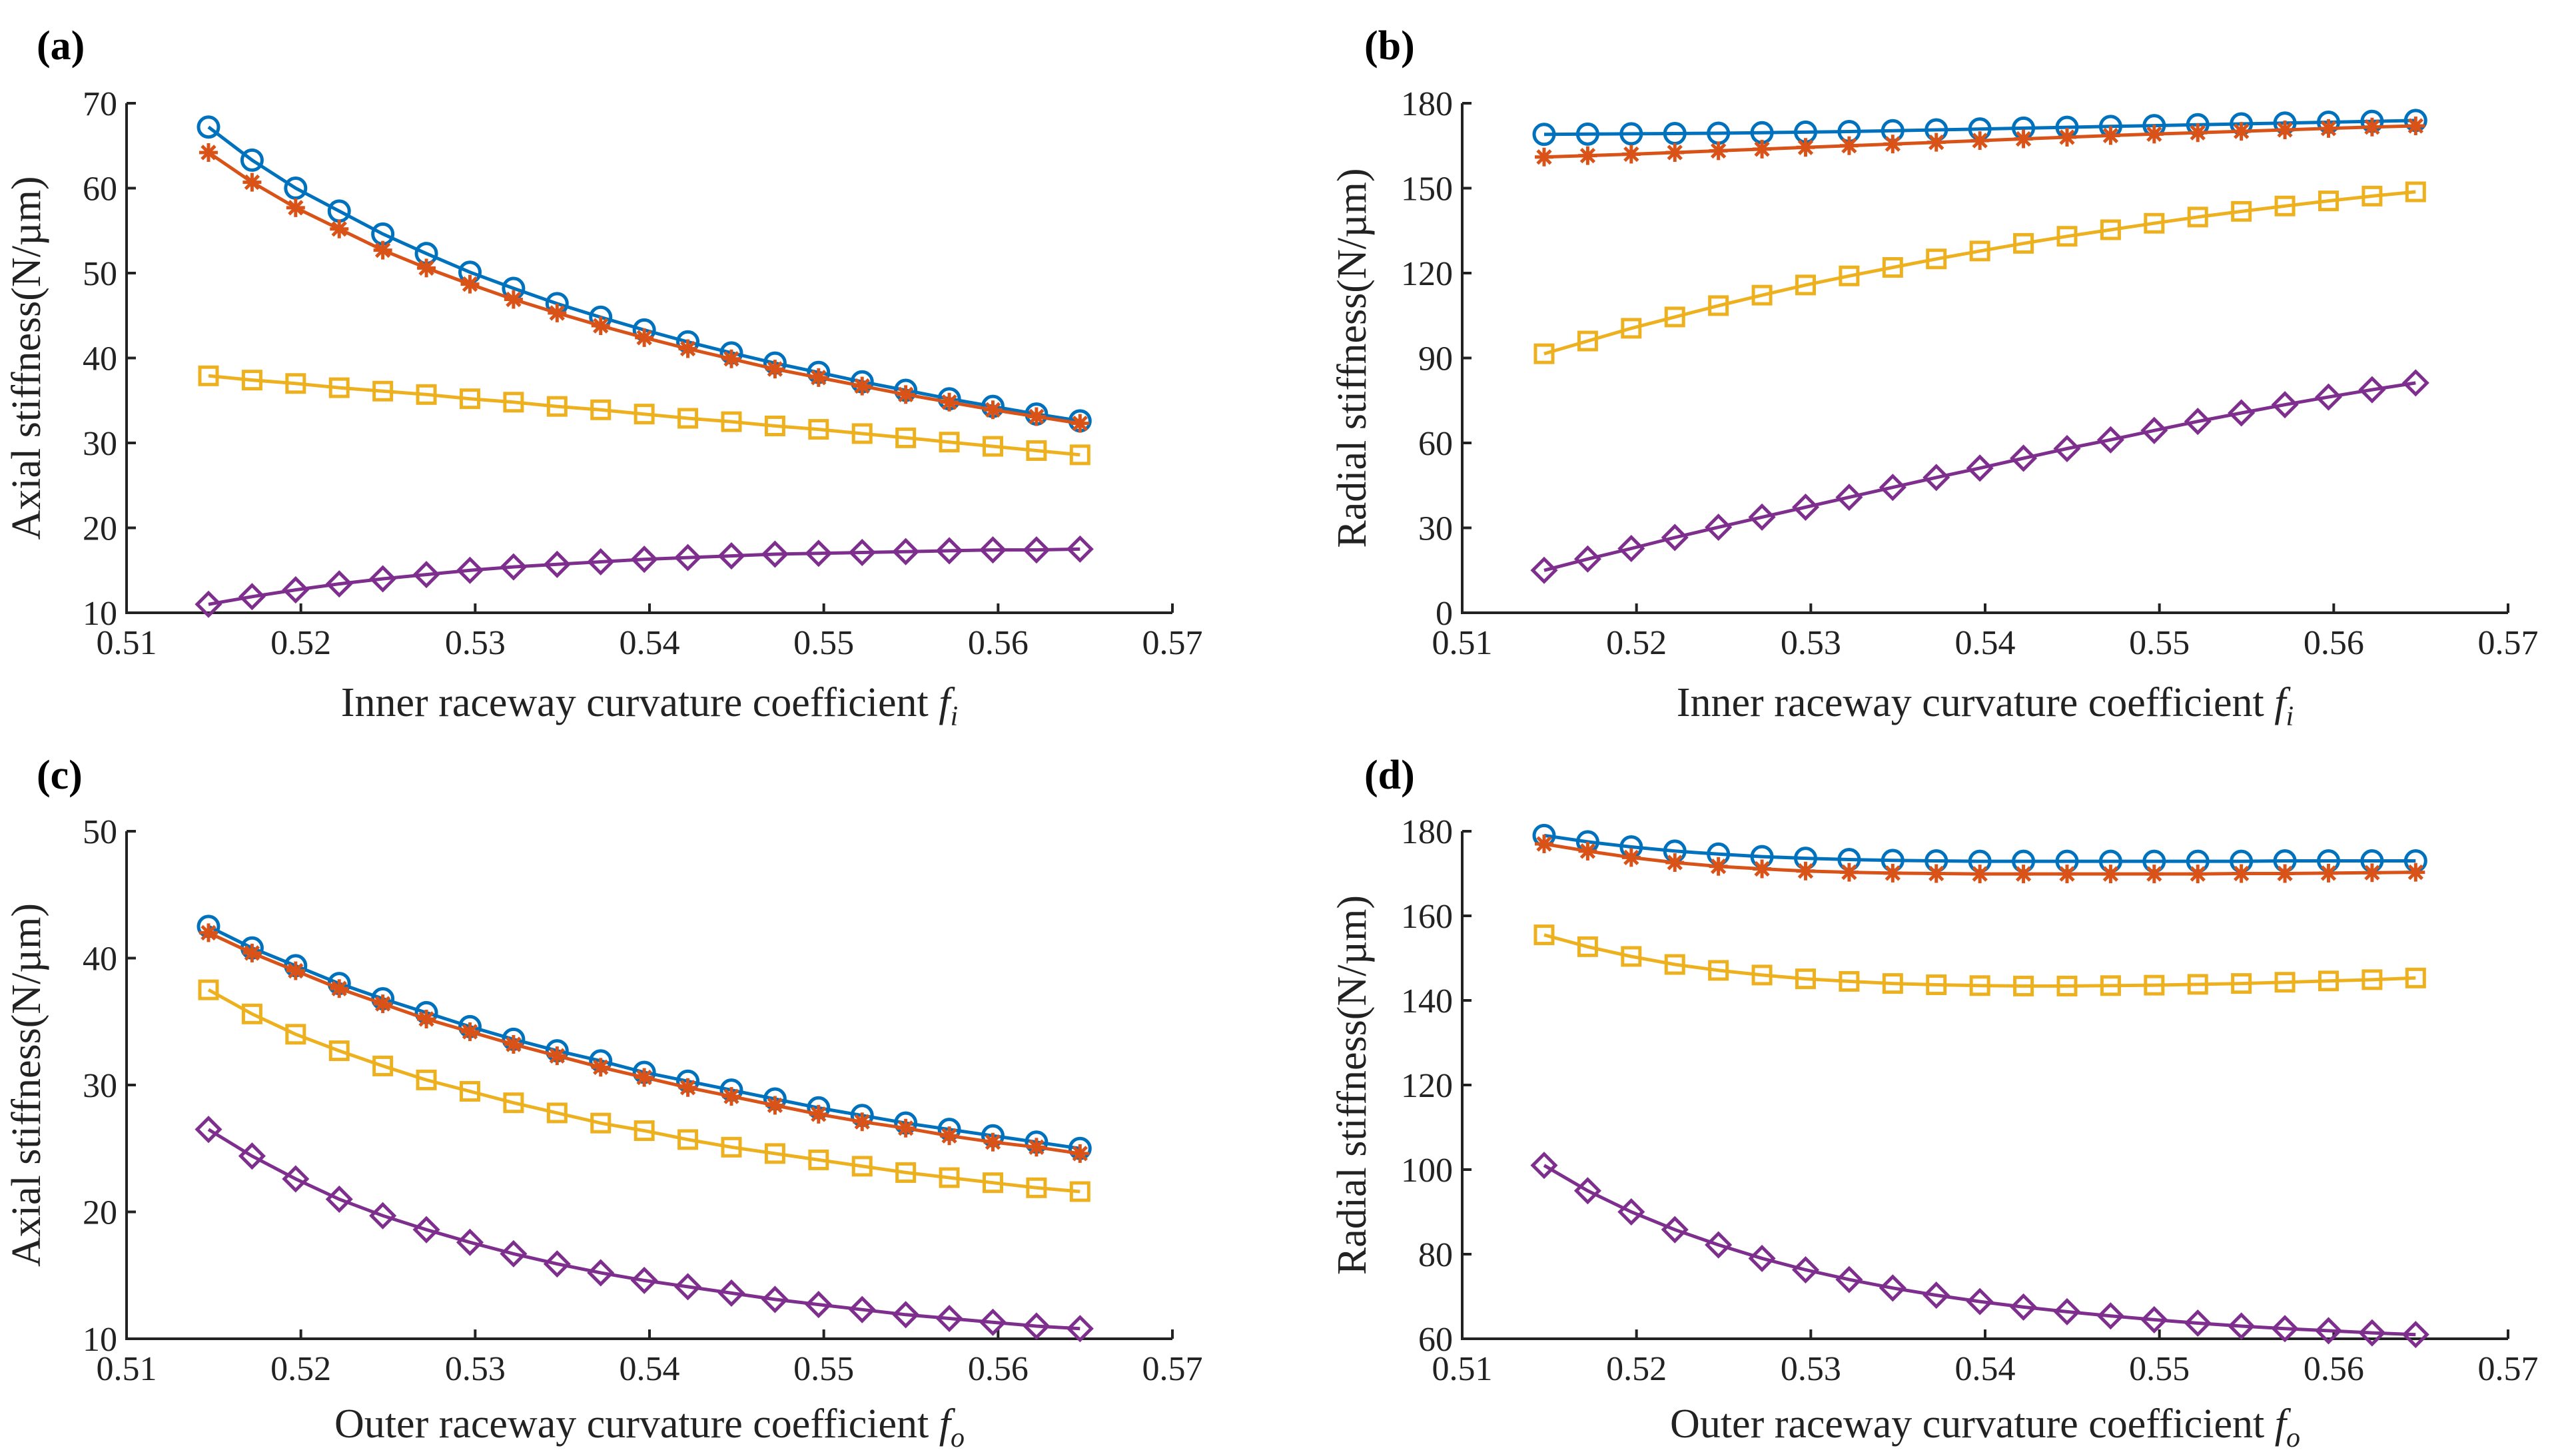  I want to click on y-axis-label: Axial stiffness(N/µm), so click(26, 1085).